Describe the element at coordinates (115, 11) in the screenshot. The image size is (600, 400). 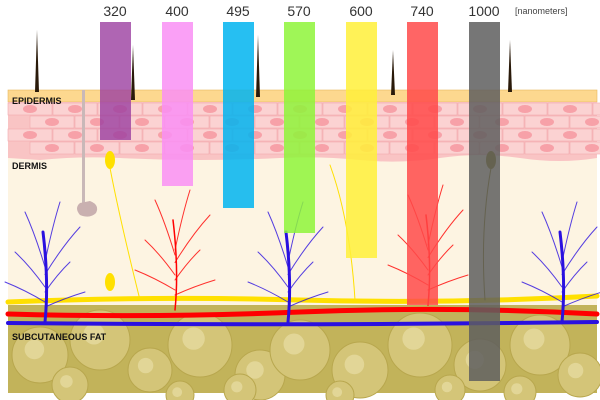
I see `wavelength-label: 320` at that location.